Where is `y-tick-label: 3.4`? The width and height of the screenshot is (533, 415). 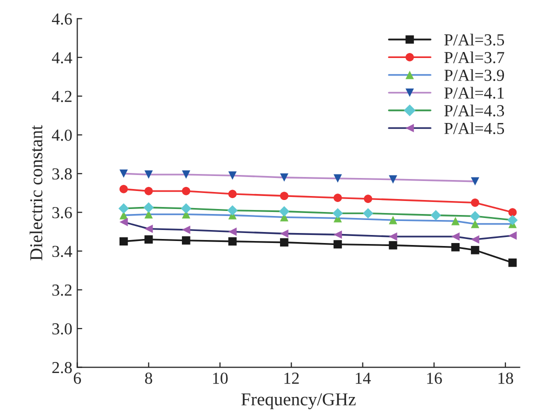 y-tick-label: 3.4 is located at coordinates (62, 252).